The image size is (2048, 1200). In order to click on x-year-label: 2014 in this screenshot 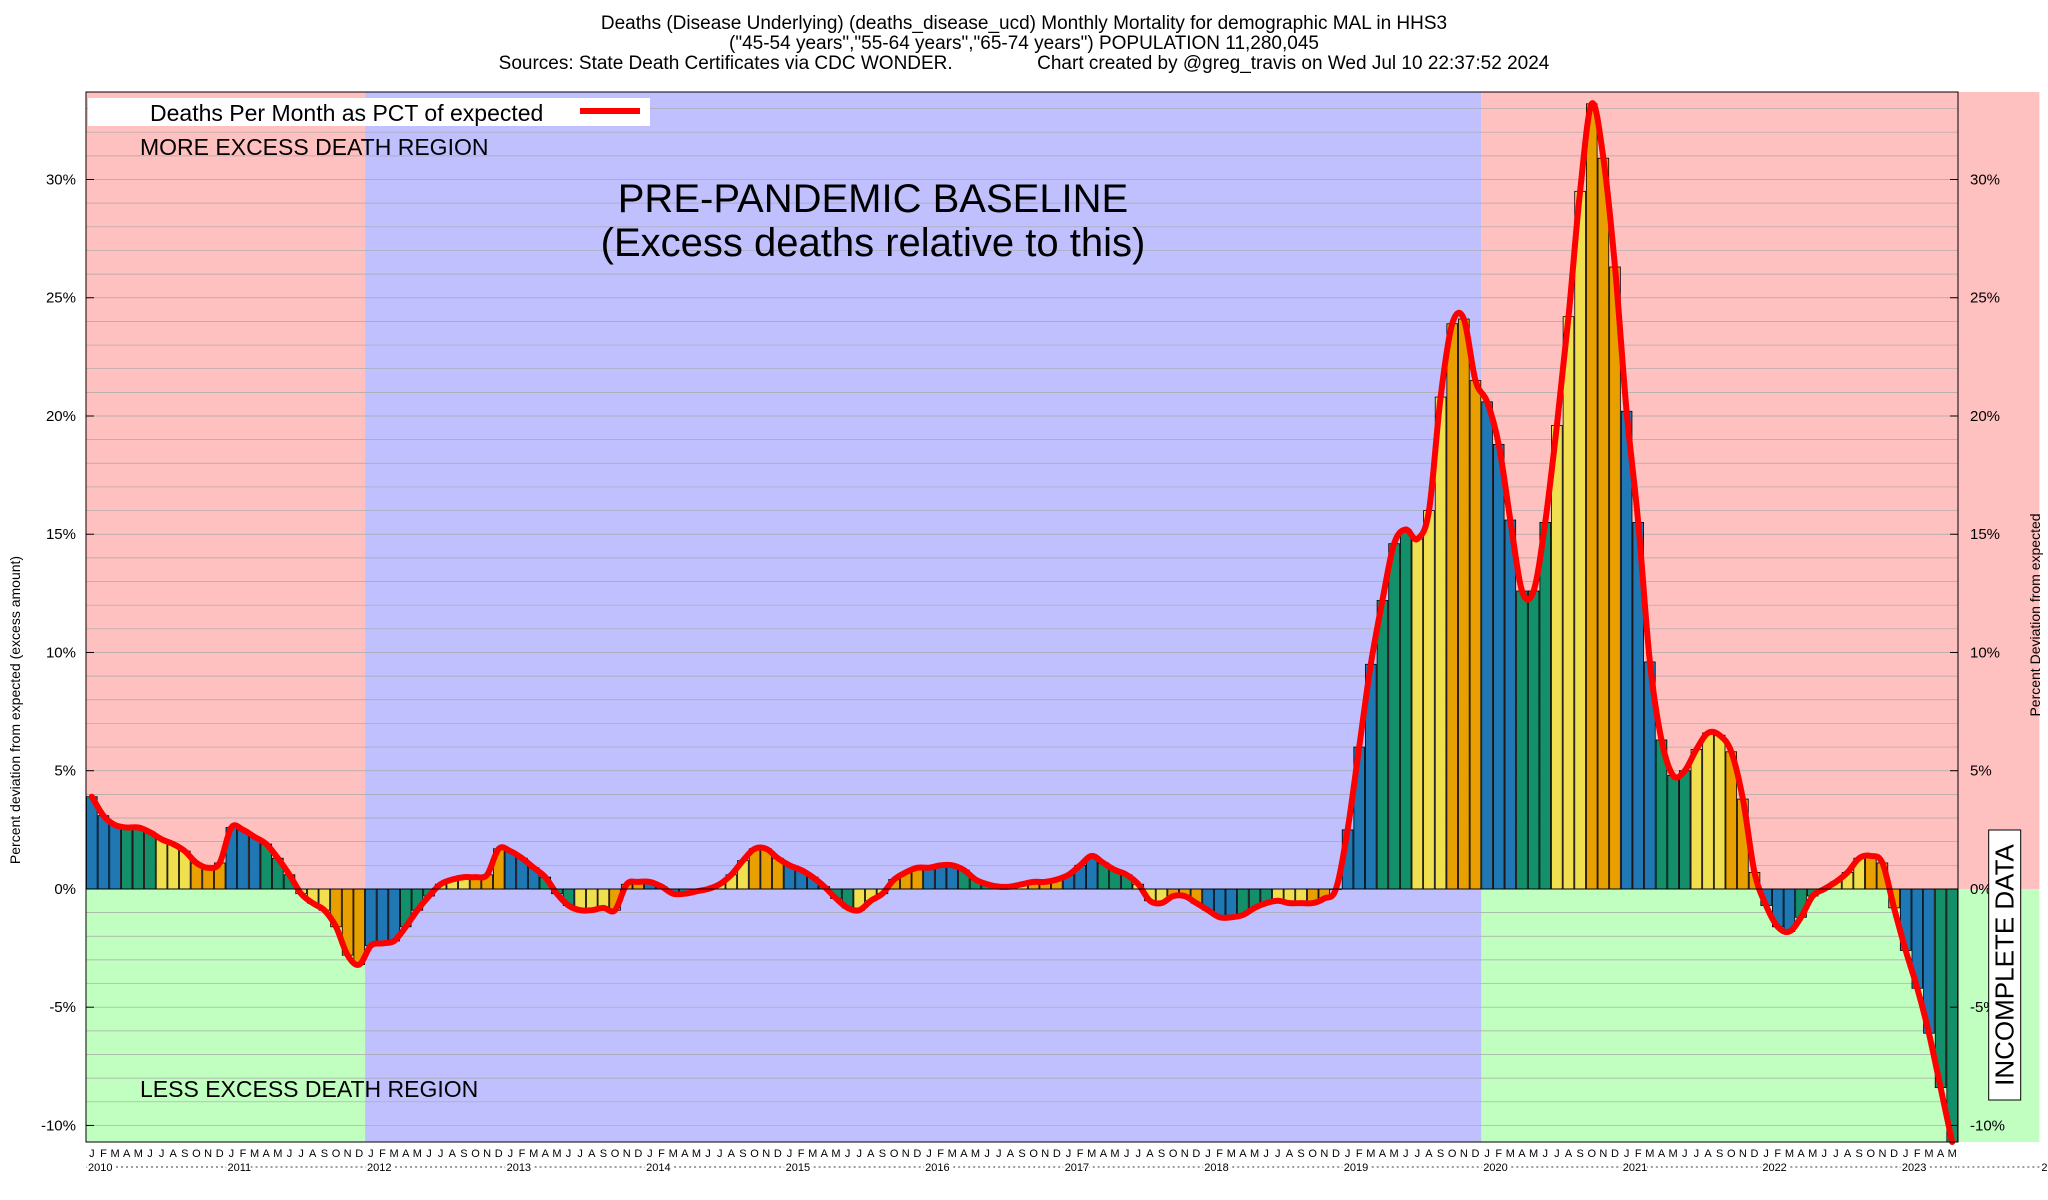, I will do `click(658, 1168)`.